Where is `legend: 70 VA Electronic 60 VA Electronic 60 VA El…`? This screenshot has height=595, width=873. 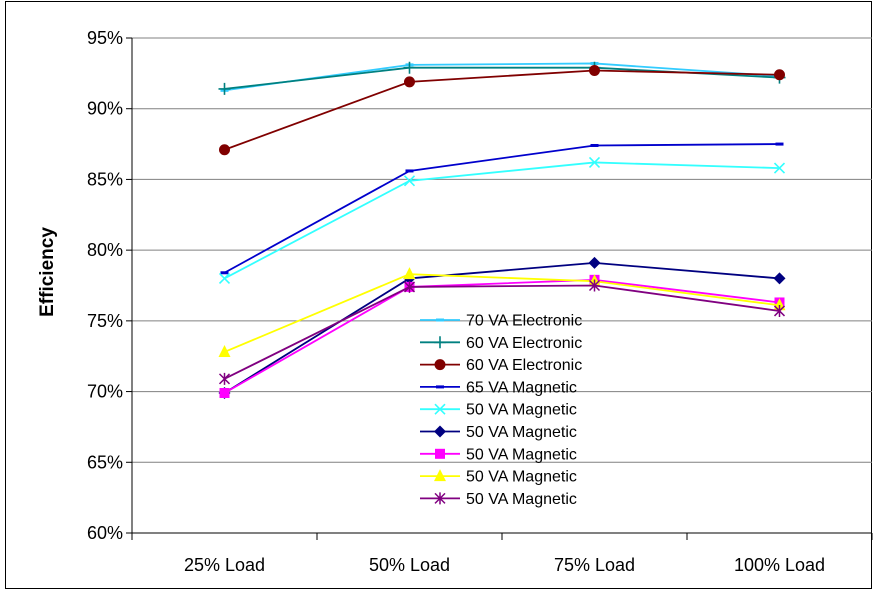
legend: 70 VA Electronic 60 VA Electronic 60 VA El… is located at coordinates (501, 410).